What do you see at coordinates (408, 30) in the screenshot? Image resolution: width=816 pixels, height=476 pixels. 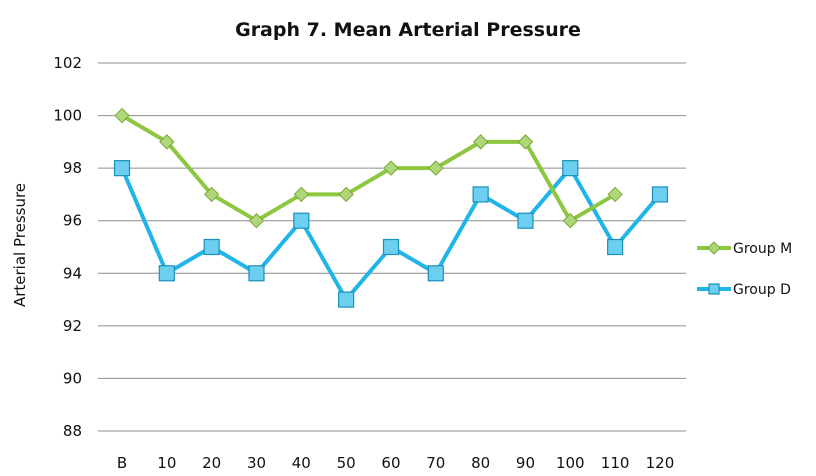 I see `chart-title: Graph 7. Mean Arterial Pressure` at bounding box center [408, 30].